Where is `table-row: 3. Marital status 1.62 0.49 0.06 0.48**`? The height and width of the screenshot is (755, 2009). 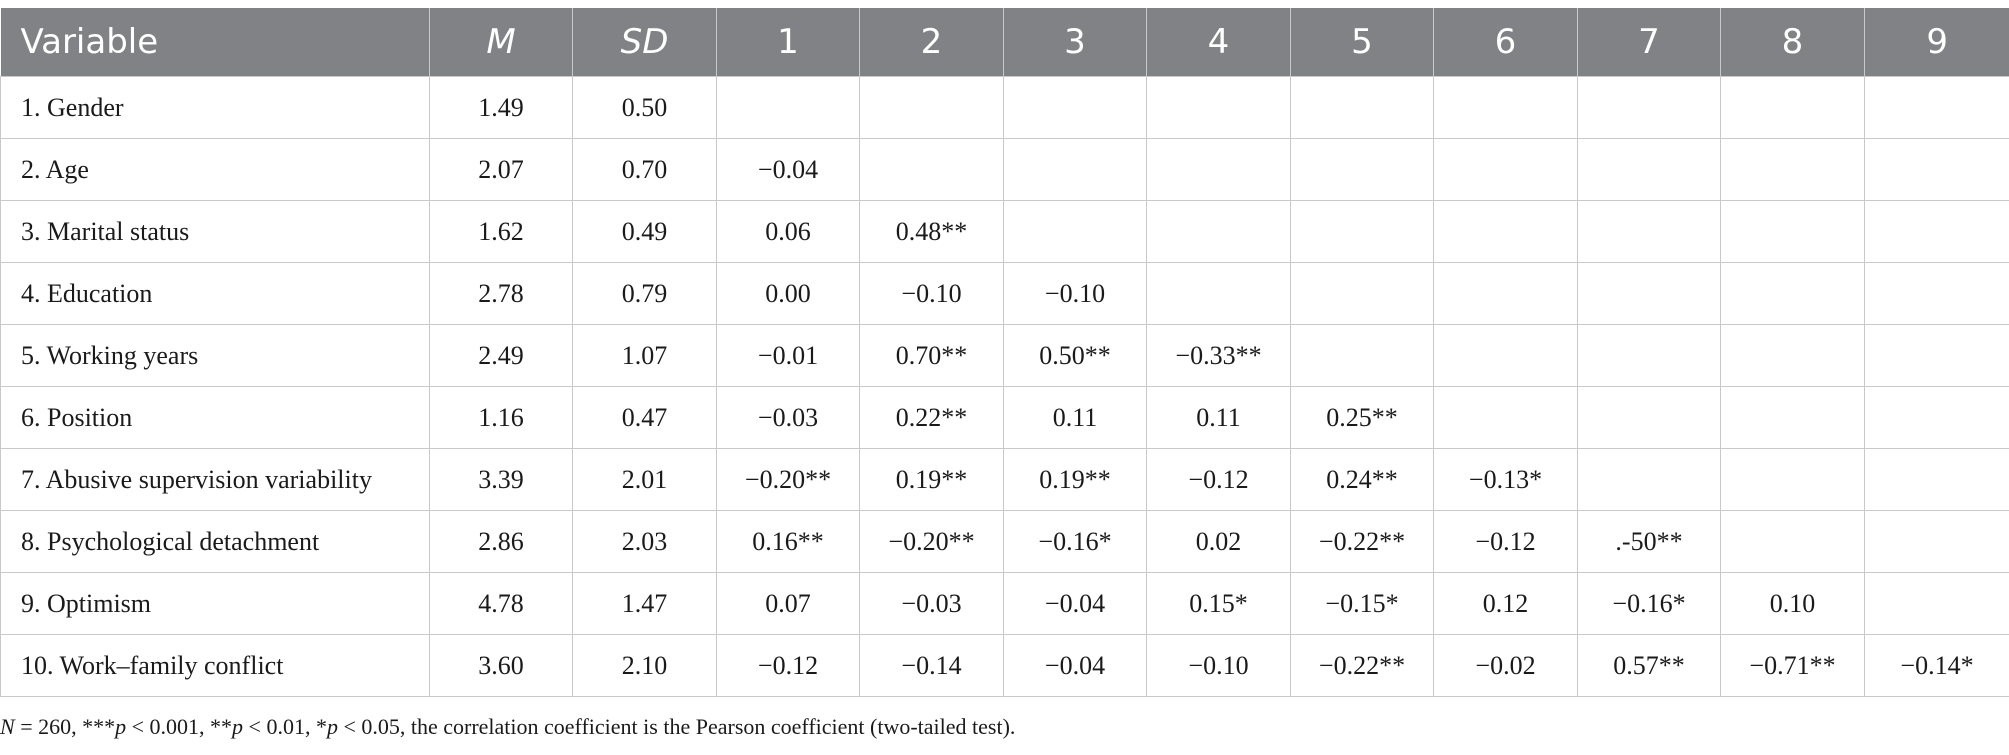 table-row: 3. Marital status 1.62 0.49 0.06 0.48** is located at coordinates (1004, 231).